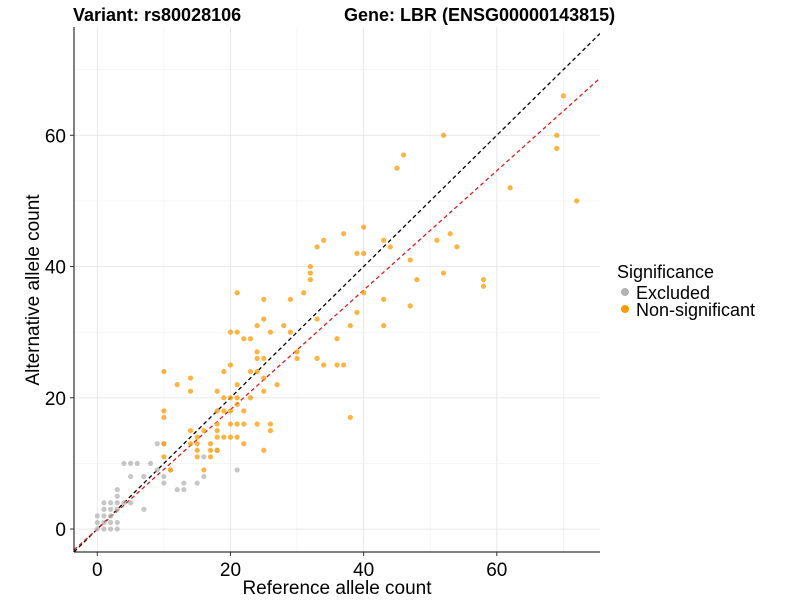 The image size is (800, 600). Describe the element at coordinates (695, 310) in the screenshot. I see `legend-label: Non-significant` at that location.